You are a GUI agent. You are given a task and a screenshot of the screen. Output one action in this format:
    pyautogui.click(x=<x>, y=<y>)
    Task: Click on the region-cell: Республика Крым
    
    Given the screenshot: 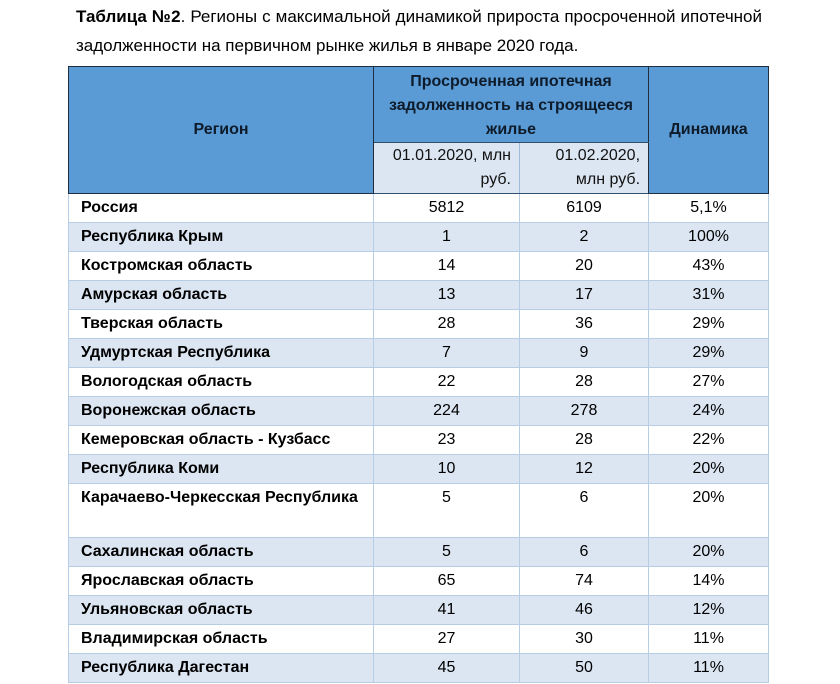 What is the action you would take?
    pyautogui.click(x=221, y=237)
    